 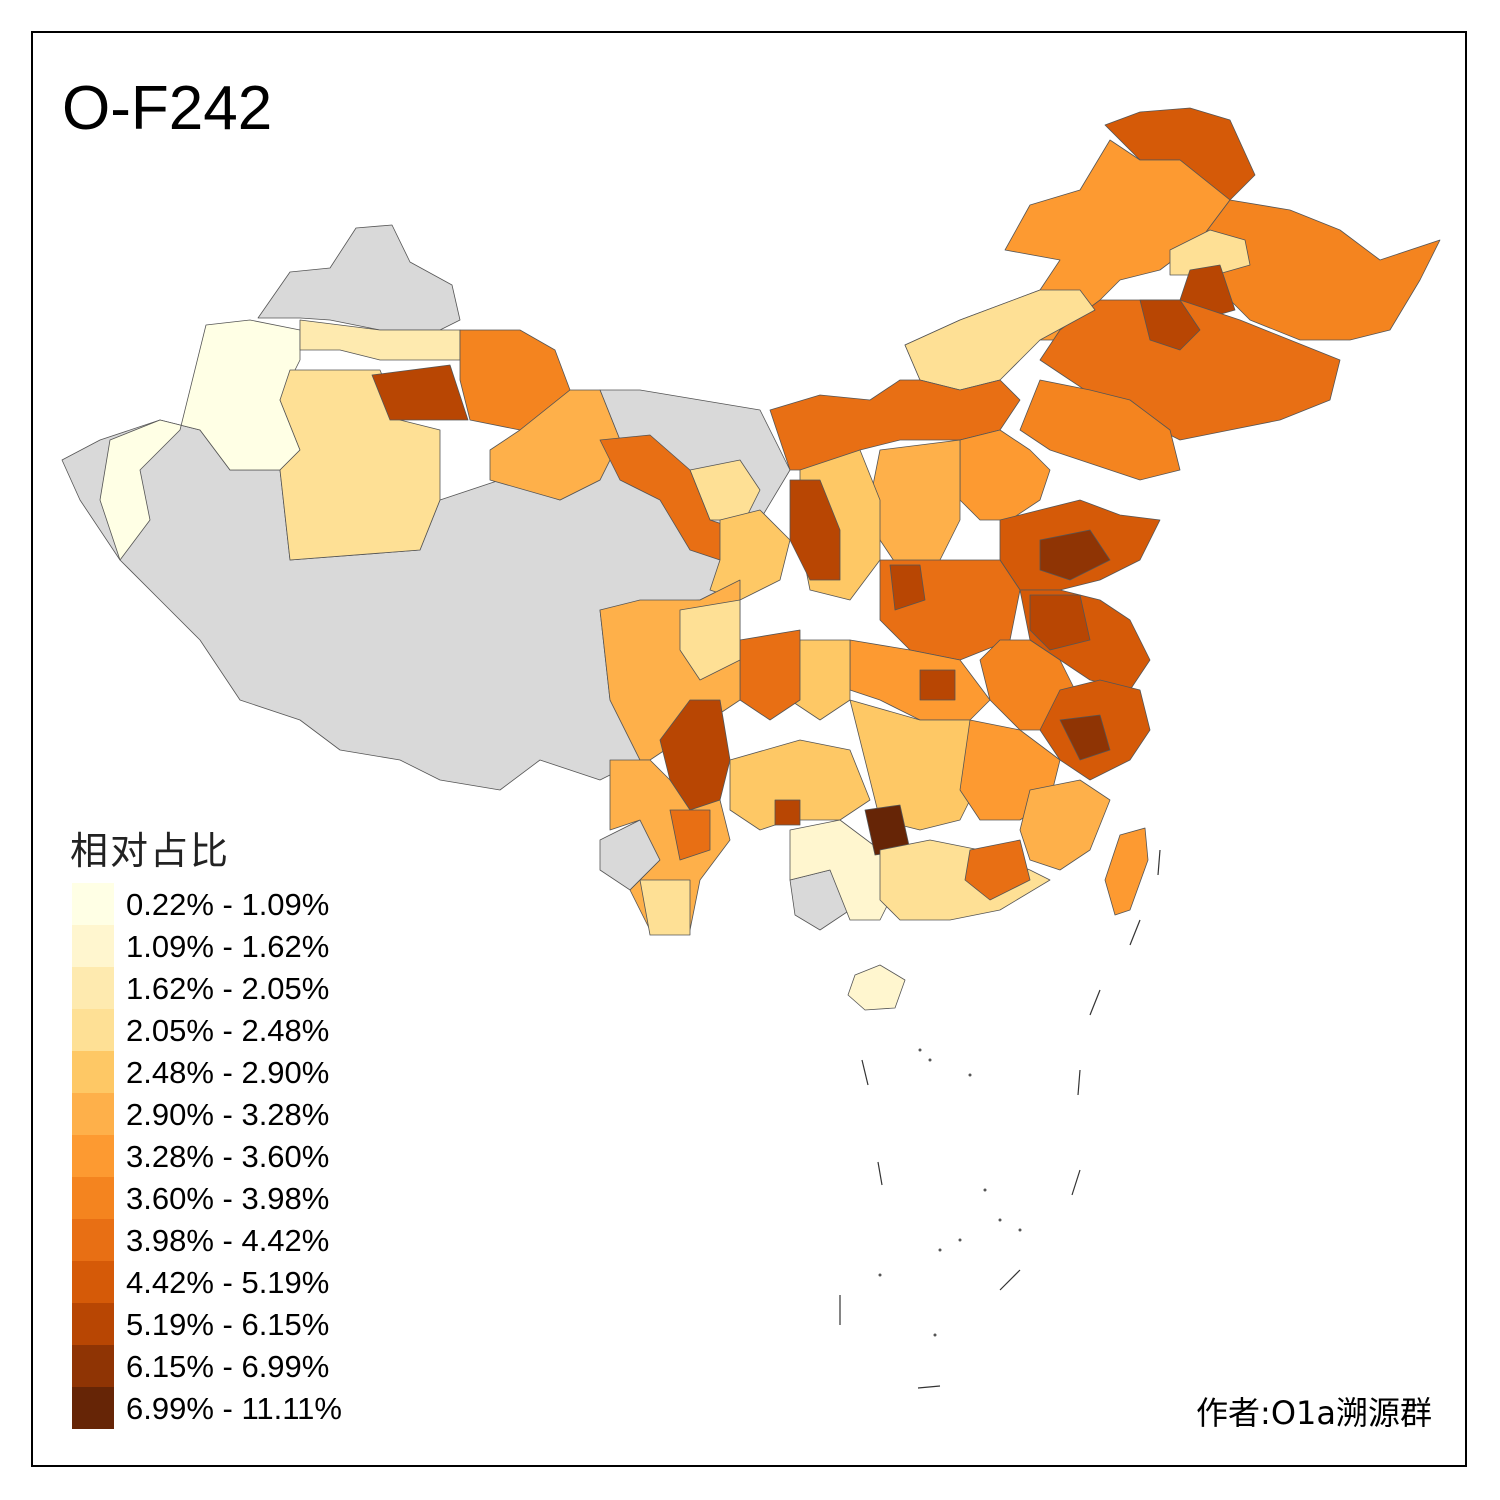 I want to click on region-shandong-dark, so click(x=1075, y=555).